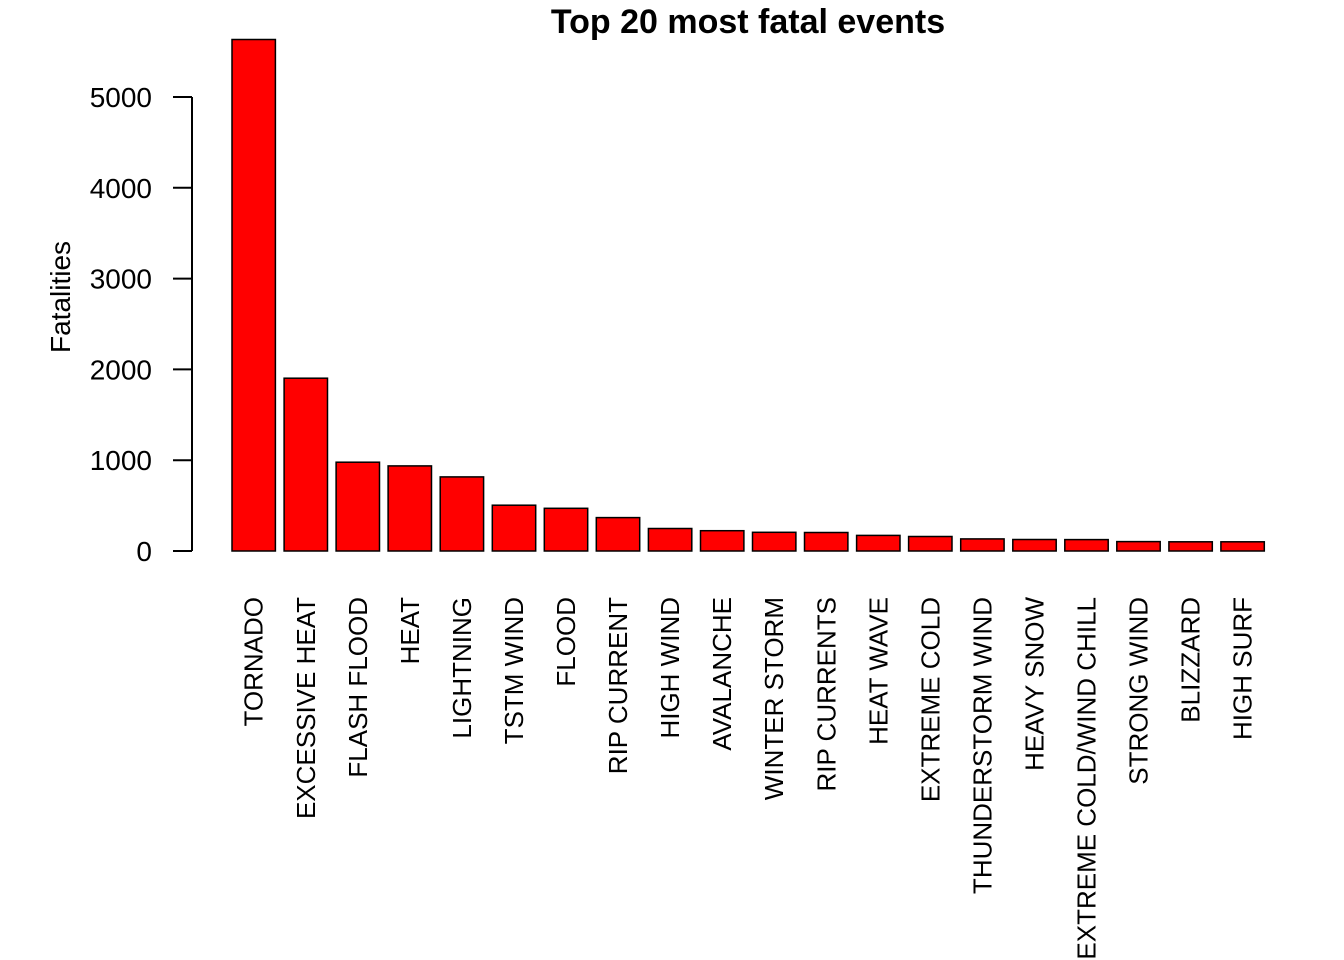  What do you see at coordinates (748, 22) in the screenshot?
I see `chart-title: Top 20 most fatal events` at bounding box center [748, 22].